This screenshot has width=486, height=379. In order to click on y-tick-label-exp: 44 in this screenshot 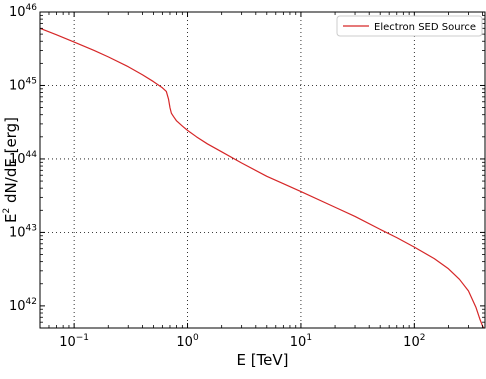, I will do `click(32, 155)`.